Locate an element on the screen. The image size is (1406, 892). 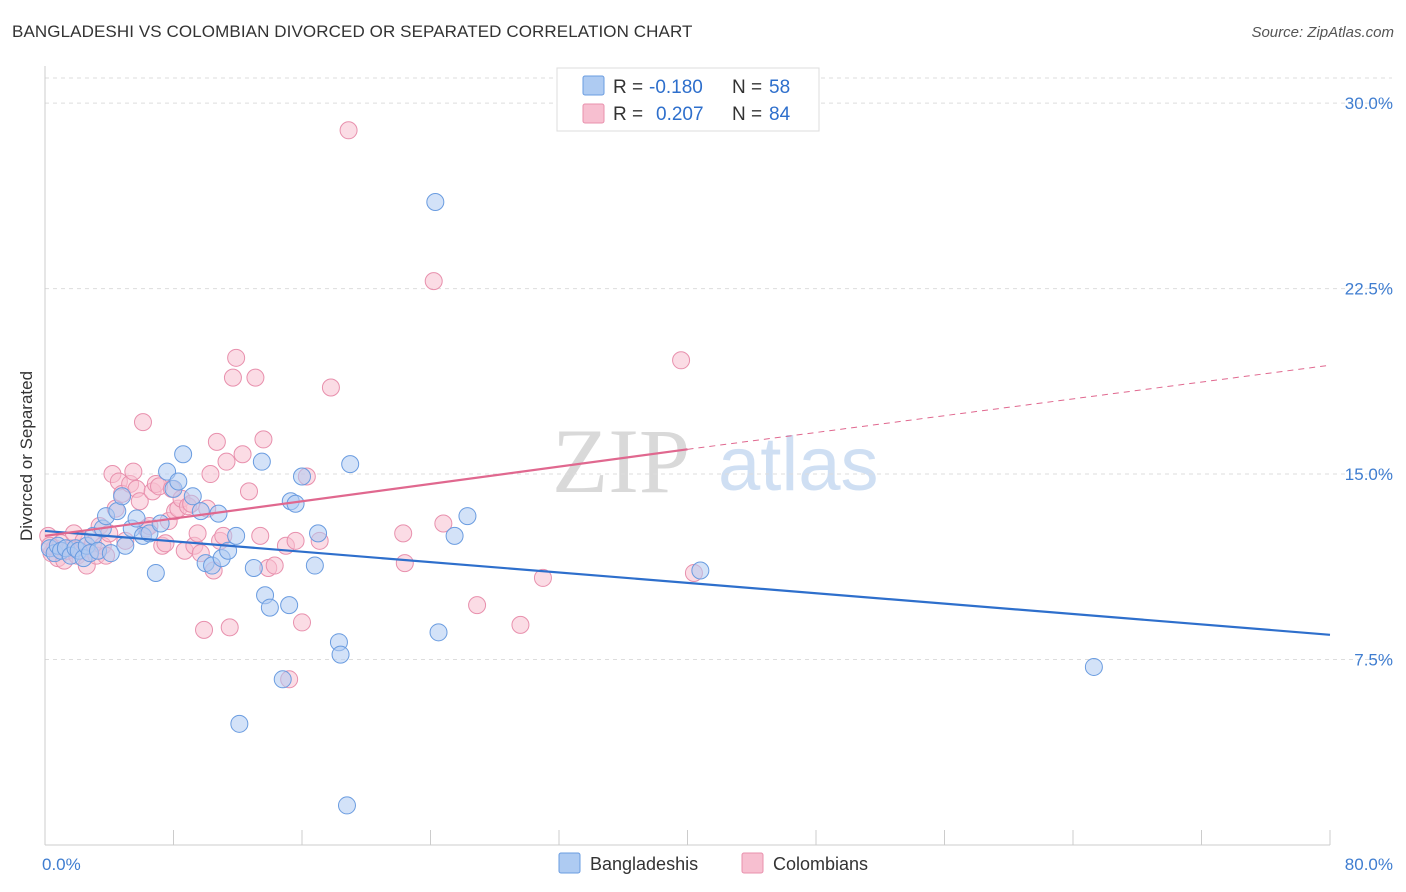
legend-r-label-2: R = is located at coordinates (628, 114).